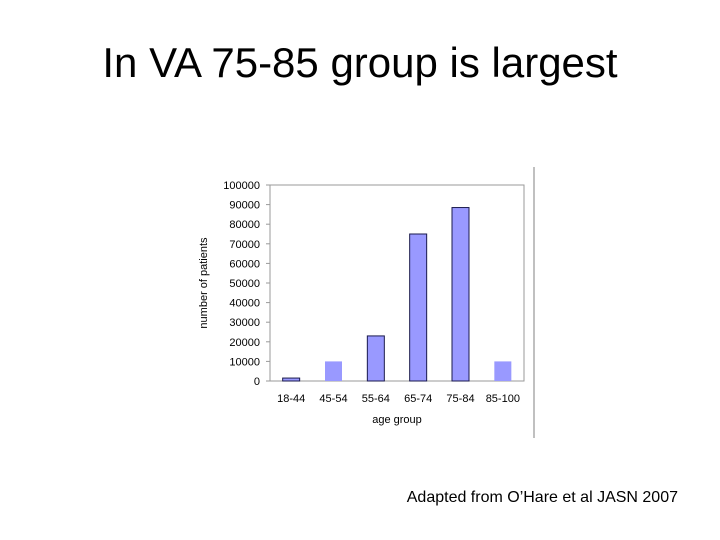 The height and width of the screenshot is (540, 720). I want to click on y-tick-label: 80000, so click(244, 225).